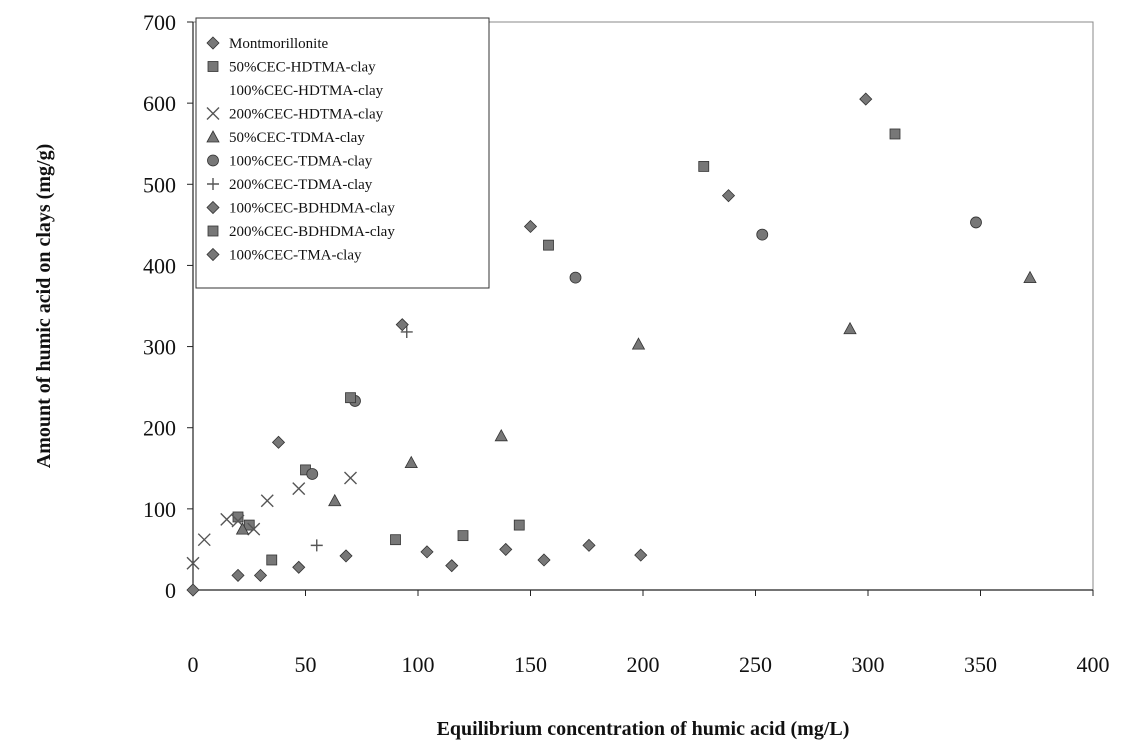 Image resolution: width=1133 pixels, height=747 pixels. I want to click on x-tick-label: 350, so click(980, 664).